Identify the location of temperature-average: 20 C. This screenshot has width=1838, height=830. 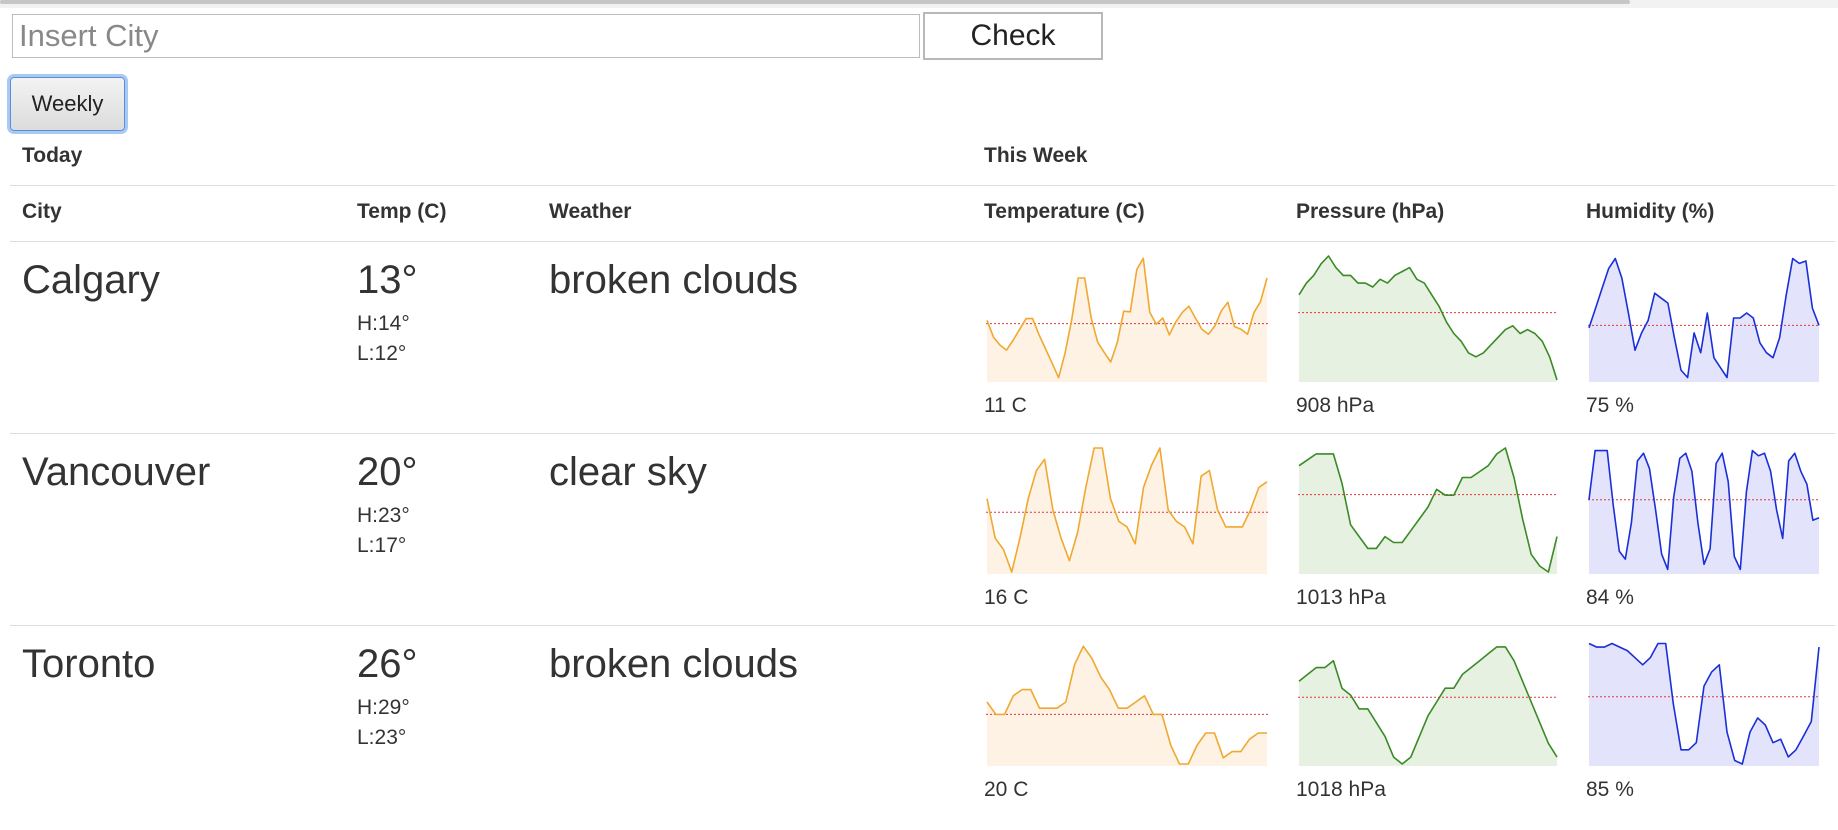
(1006, 789).